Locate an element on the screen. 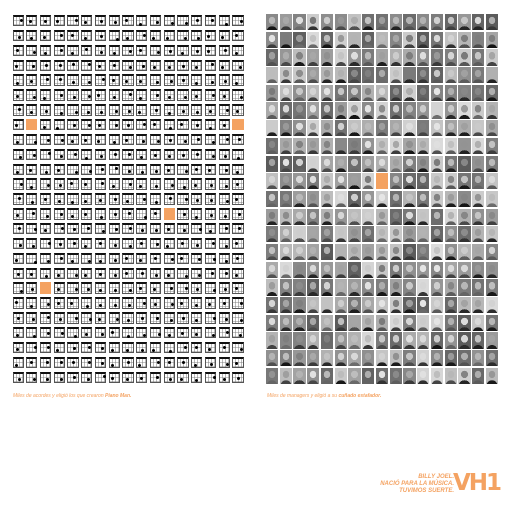 The height and width of the screenshot is (512, 512). tagline-line-2: Nació para la música. is located at coordinates (417, 484).